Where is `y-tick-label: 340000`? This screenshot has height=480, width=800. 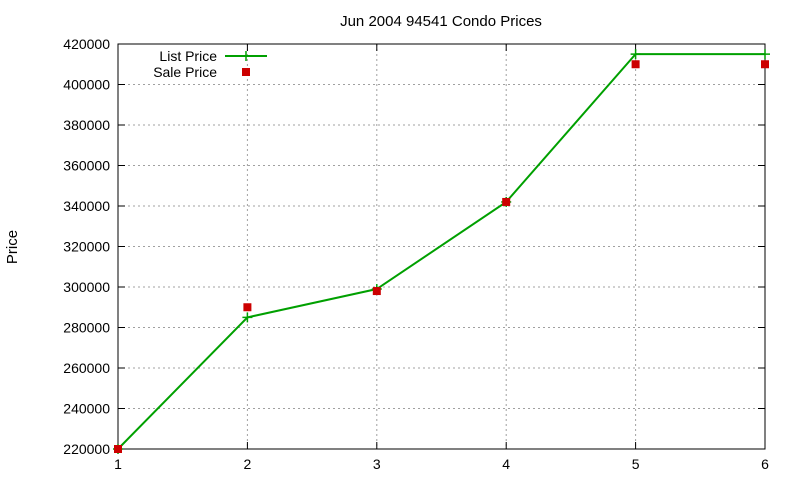 y-tick-label: 340000 is located at coordinates (86, 206).